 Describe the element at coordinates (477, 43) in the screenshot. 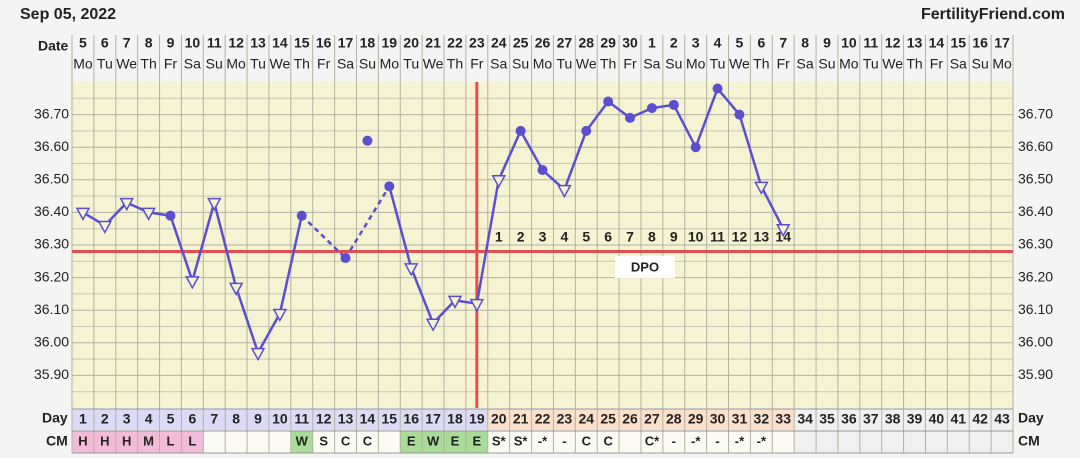

I see `date-label: 23` at that location.